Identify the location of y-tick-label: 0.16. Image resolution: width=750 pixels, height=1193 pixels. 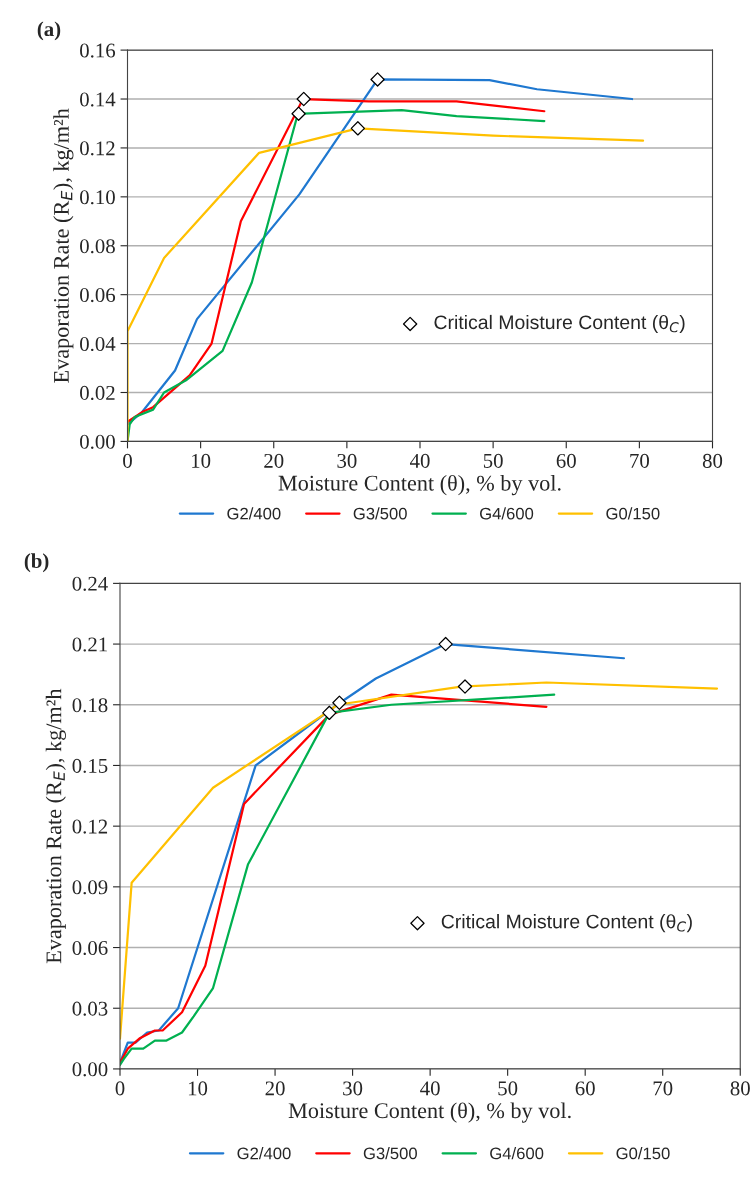
(98, 50).